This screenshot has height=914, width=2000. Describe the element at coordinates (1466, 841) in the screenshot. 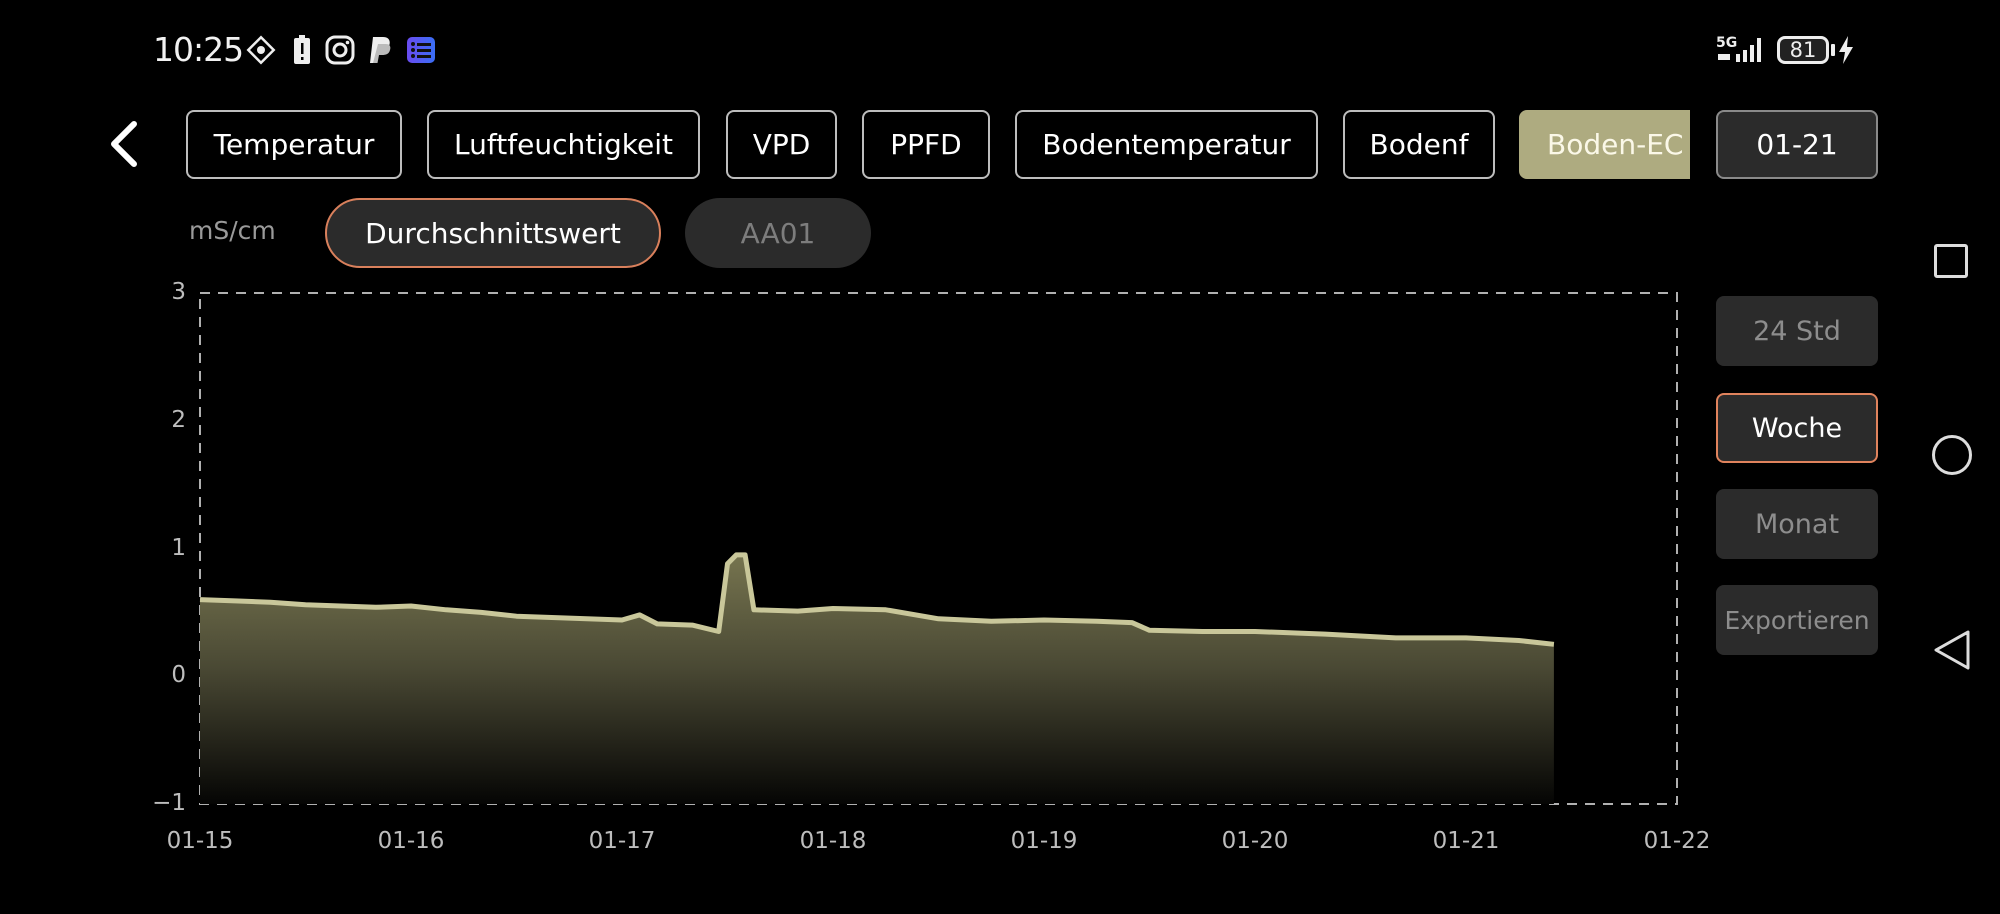

I see `x-tick-label: 01-21` at that location.